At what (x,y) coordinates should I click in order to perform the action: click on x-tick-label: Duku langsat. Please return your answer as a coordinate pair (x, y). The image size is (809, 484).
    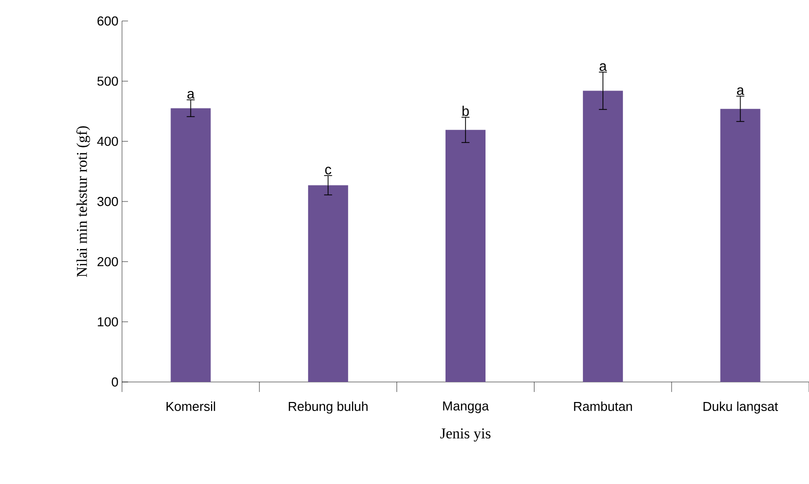
    Looking at the image, I should click on (741, 408).